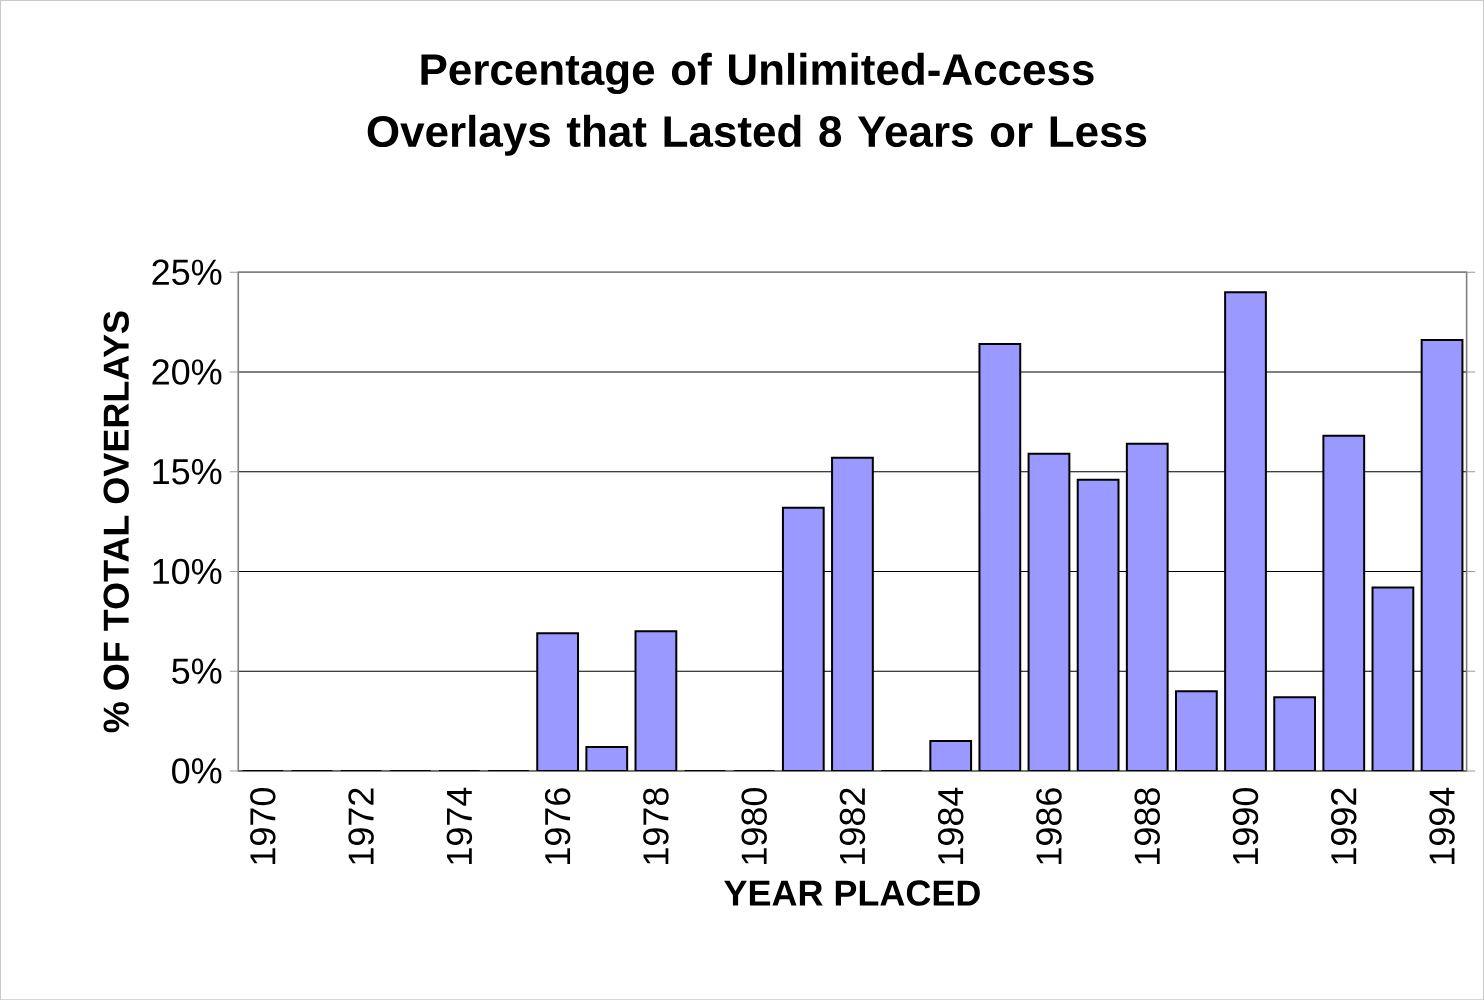 The image size is (1484, 1000). I want to click on x-tick-label: 1994, so click(1442, 825).